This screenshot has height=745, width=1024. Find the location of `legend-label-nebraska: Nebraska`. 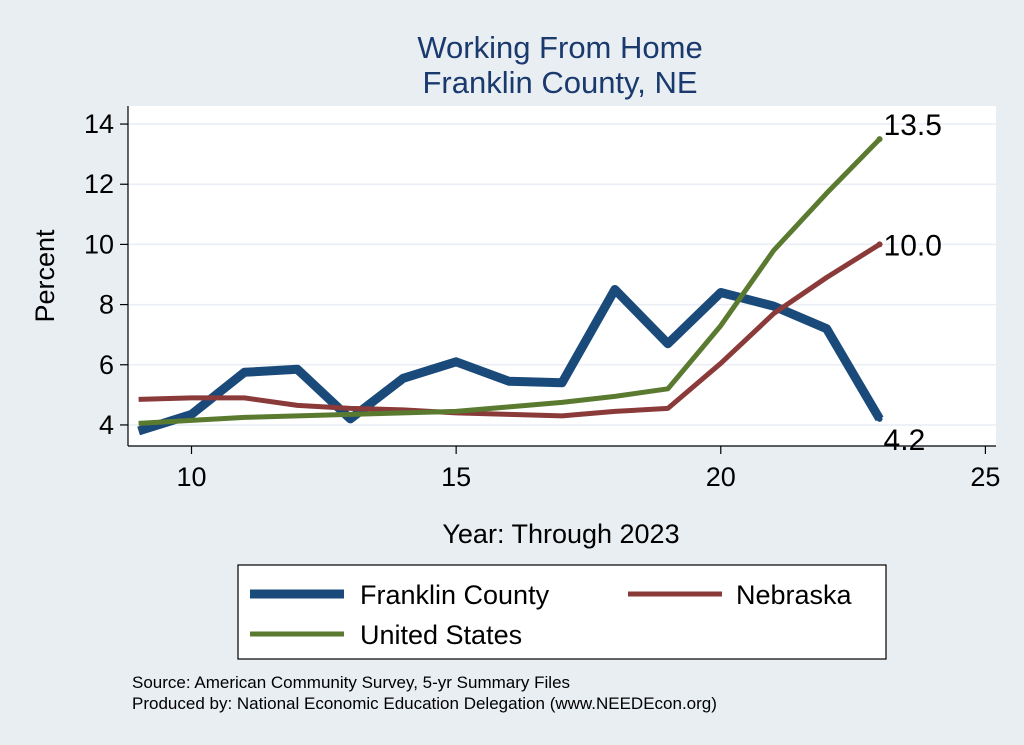

legend-label-nebraska: Nebraska is located at coordinates (794, 595).